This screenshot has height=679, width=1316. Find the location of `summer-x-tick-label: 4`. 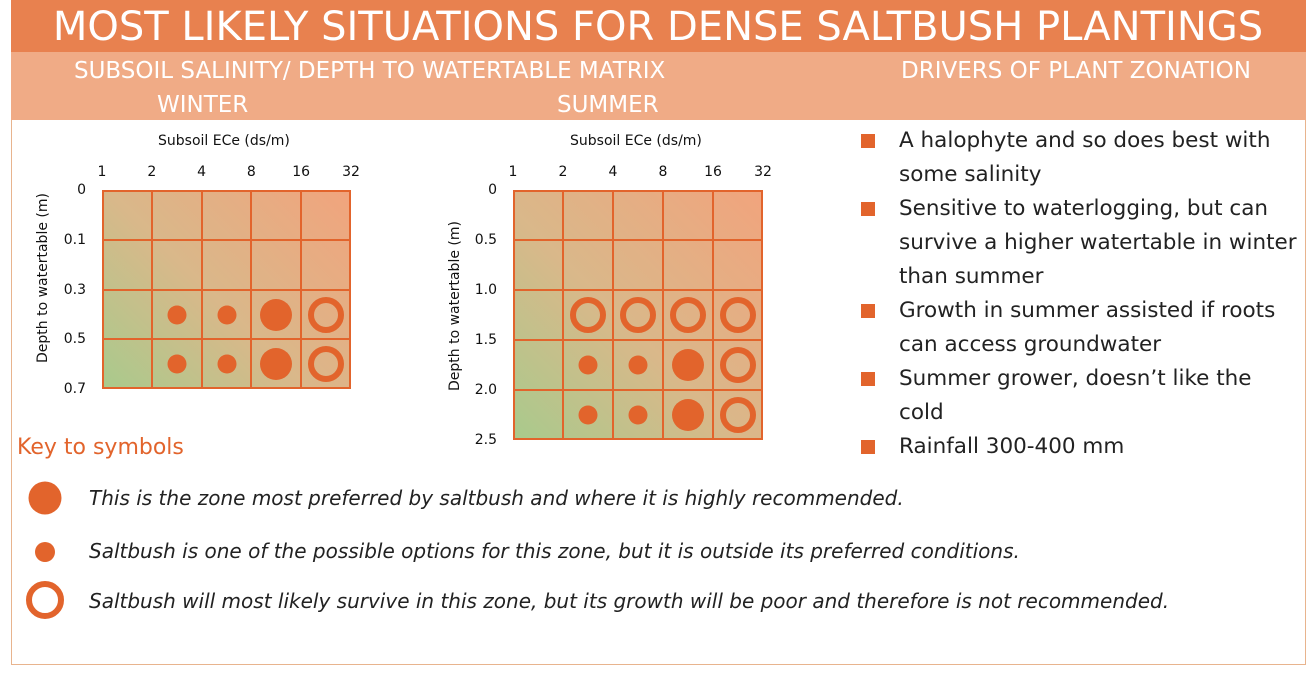

summer-x-tick-label: 4 is located at coordinates (613, 172).